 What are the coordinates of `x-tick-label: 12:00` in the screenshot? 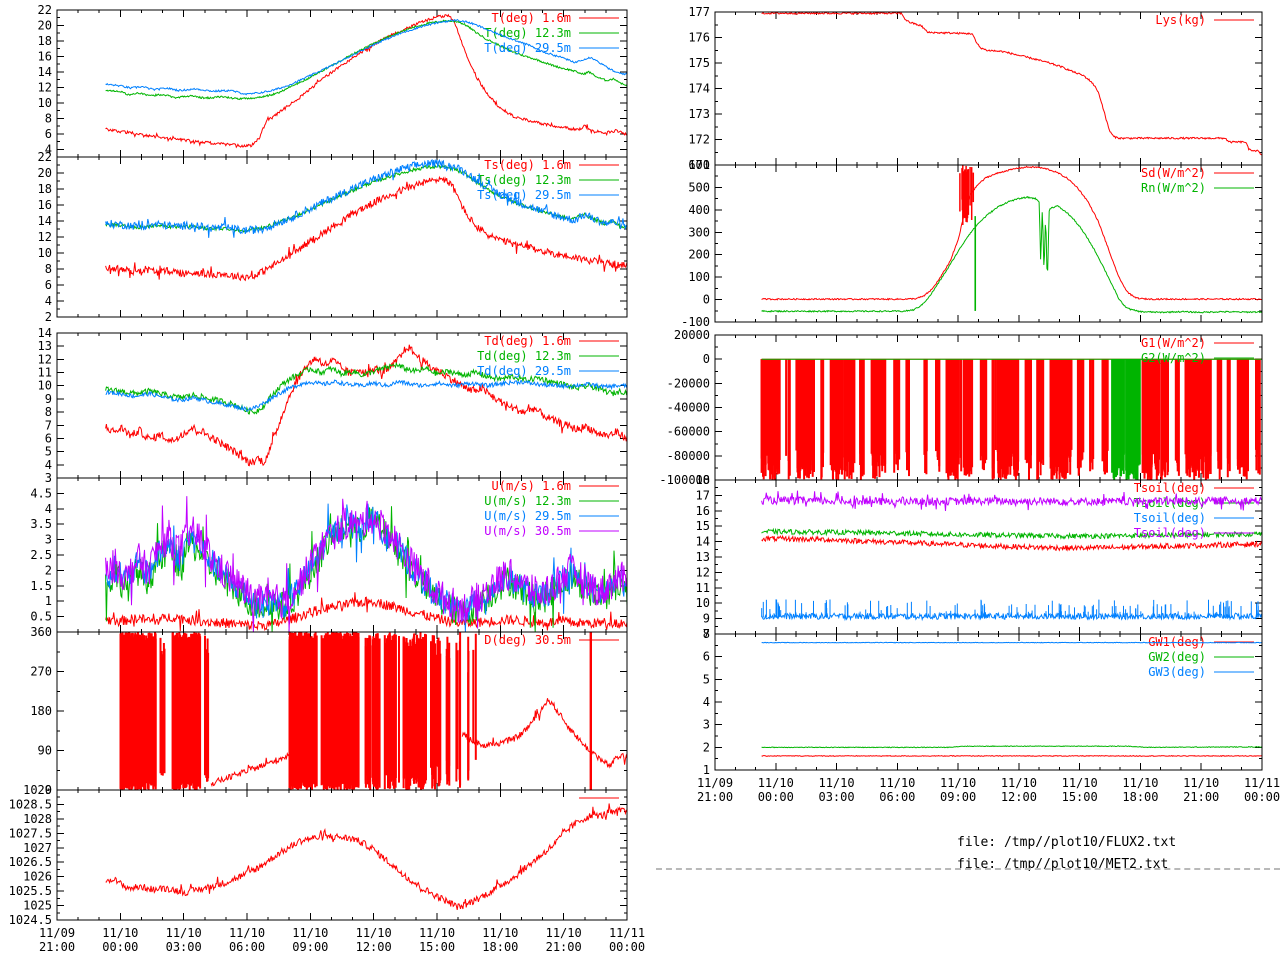 It's located at (1019, 797).